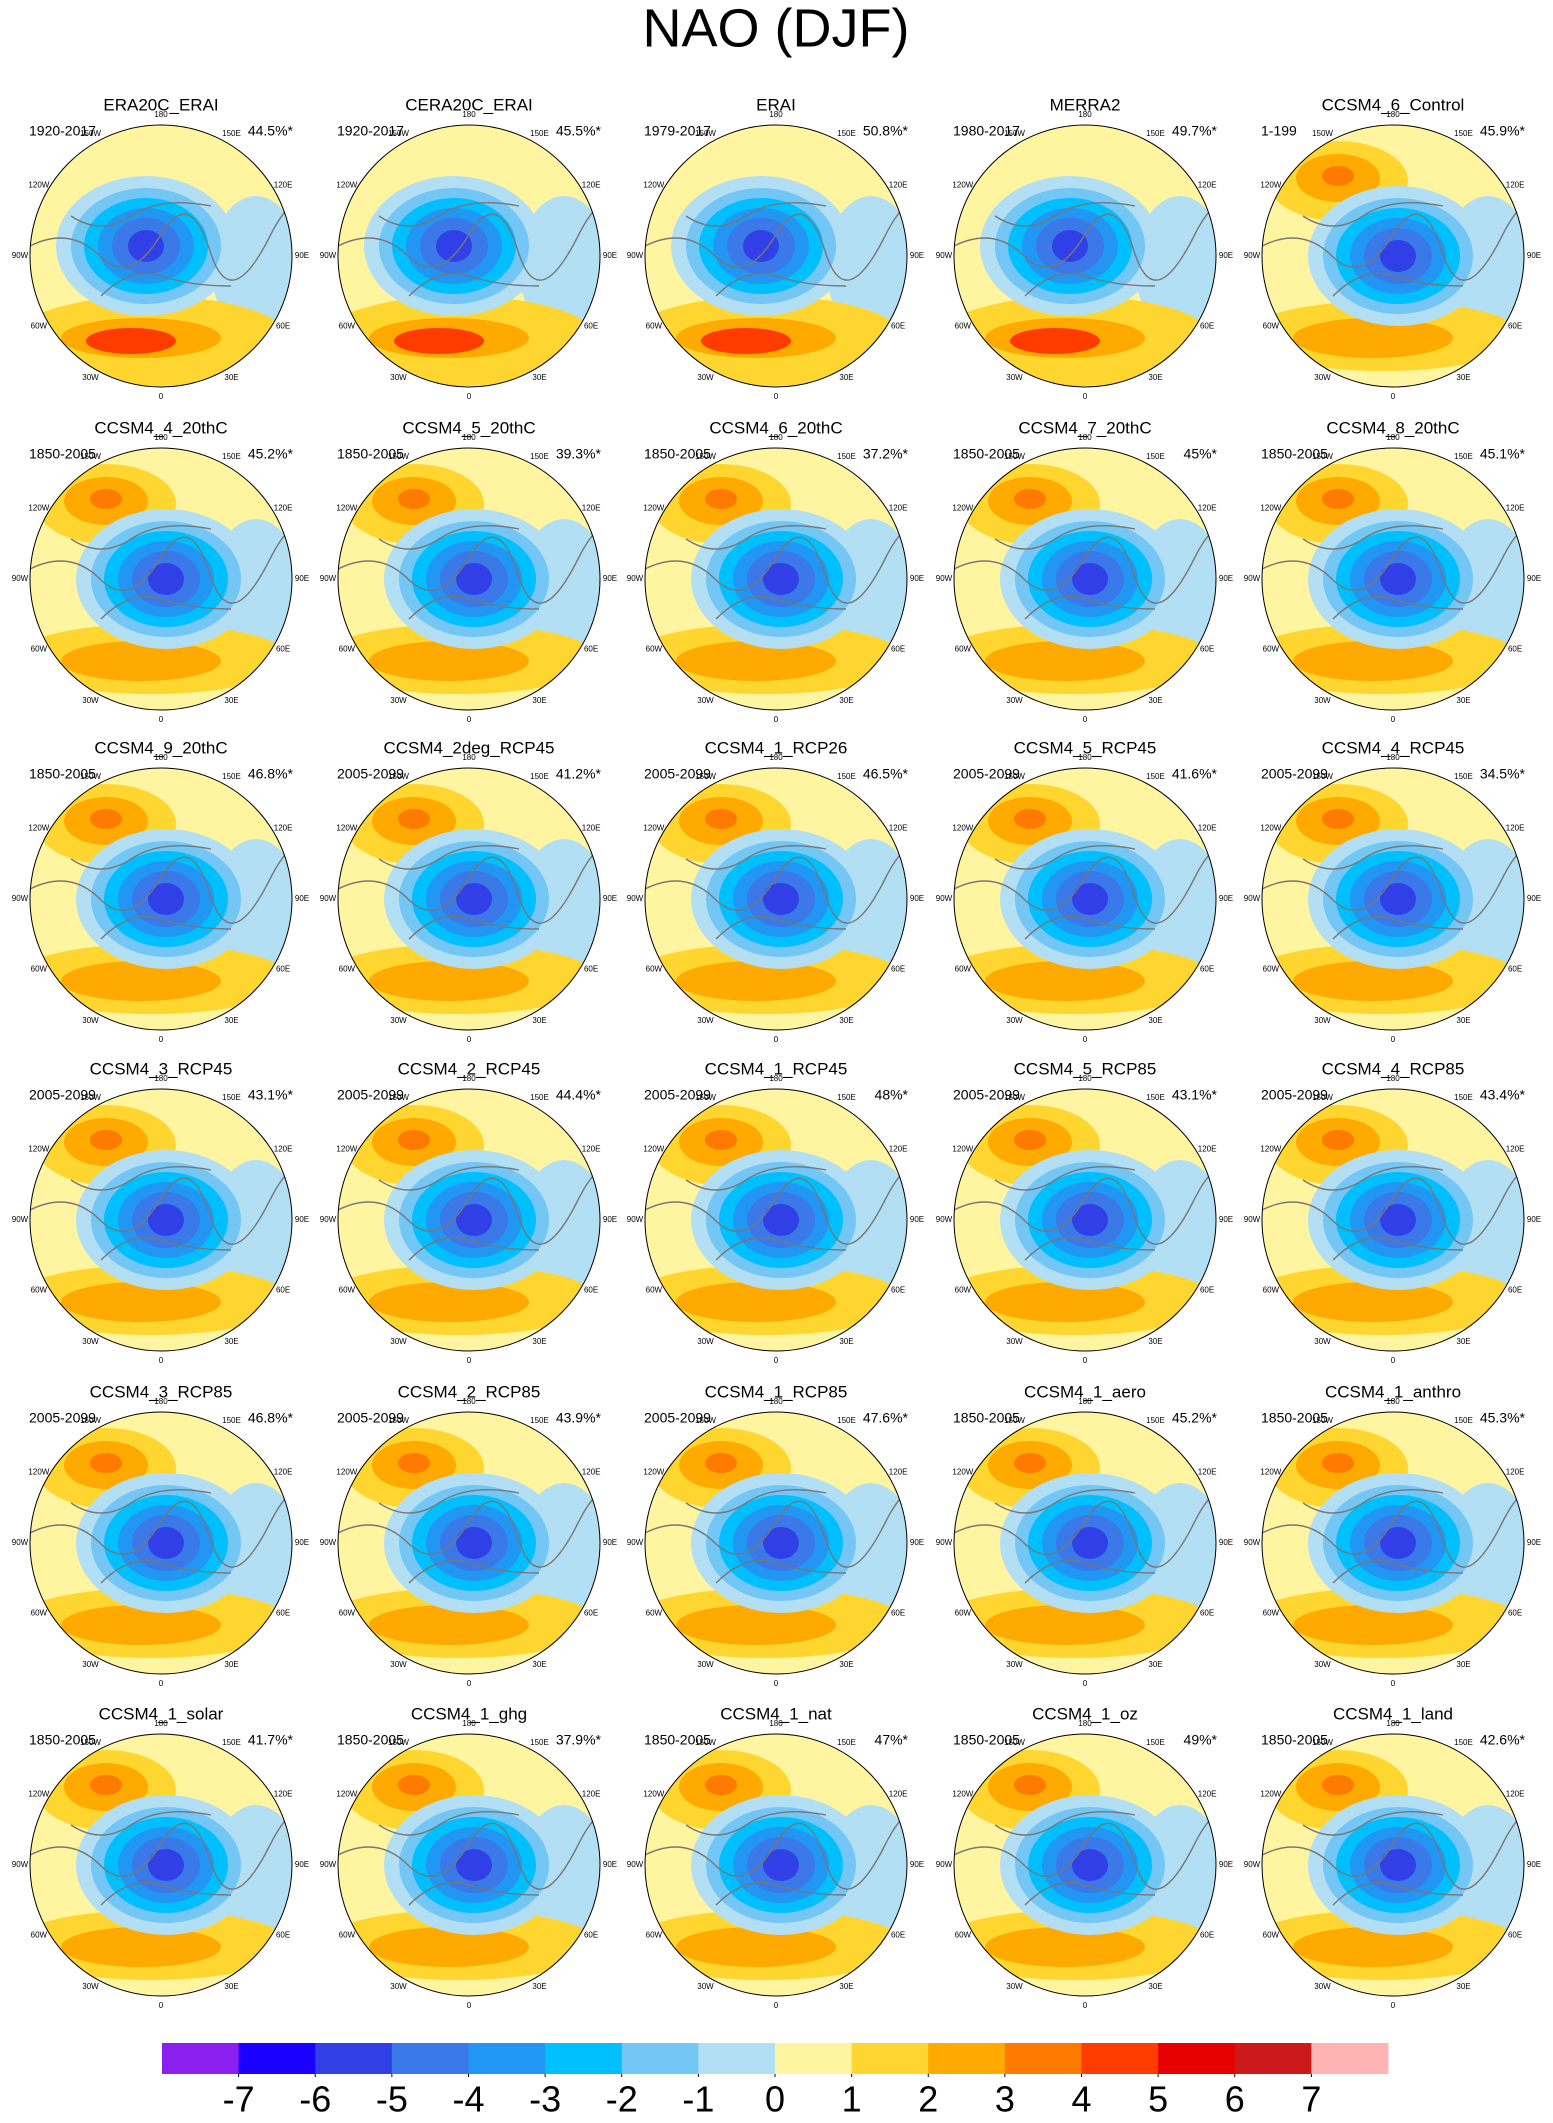  I want to click on colorbar-tick-label: -3, so click(545, 2099).